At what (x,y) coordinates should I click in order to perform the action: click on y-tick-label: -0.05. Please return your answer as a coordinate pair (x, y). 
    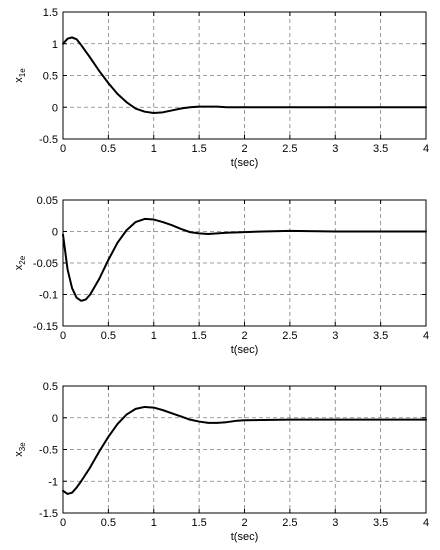
    Looking at the image, I should click on (45, 264).